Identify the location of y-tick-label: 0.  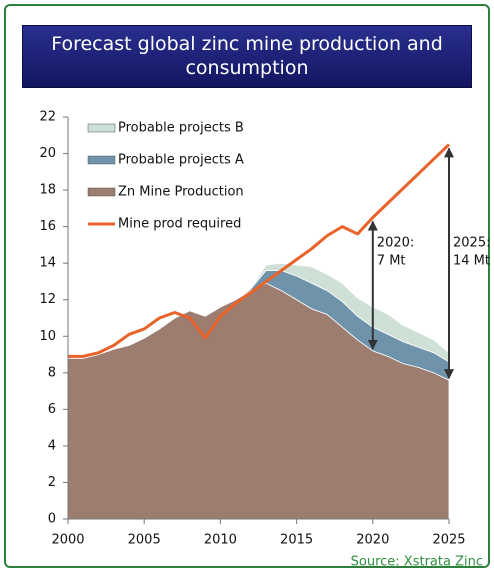
(52, 519).